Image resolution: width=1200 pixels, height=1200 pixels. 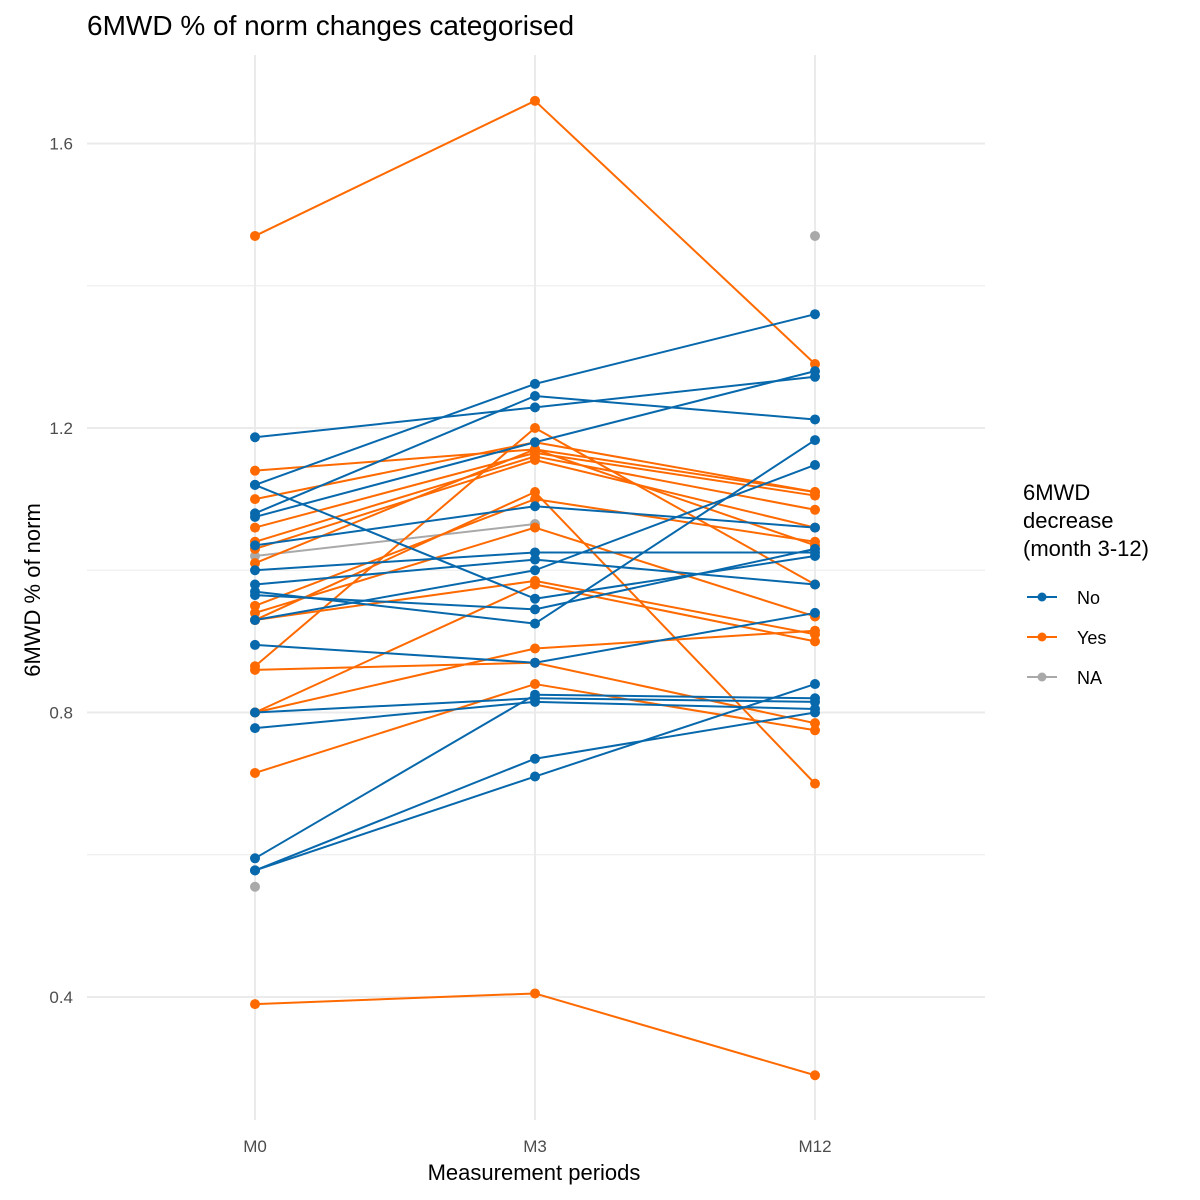 What do you see at coordinates (1089, 678) in the screenshot?
I see `legend-label: NA` at bounding box center [1089, 678].